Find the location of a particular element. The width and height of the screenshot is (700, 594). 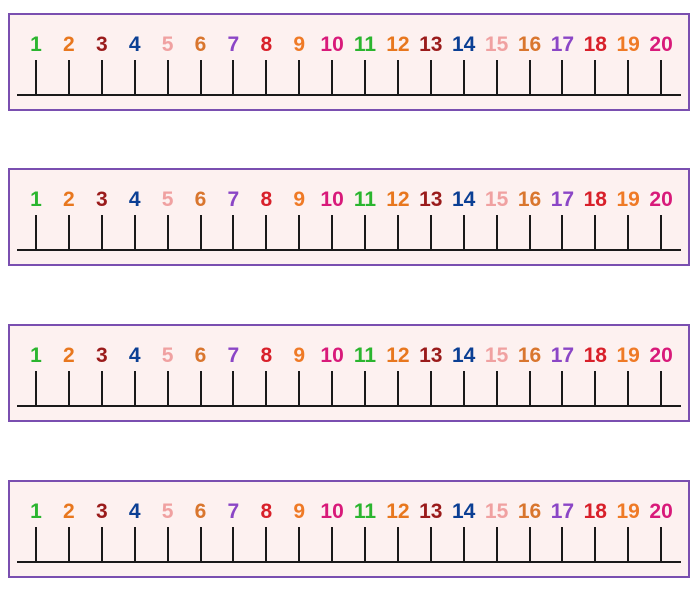

number-label: 5 is located at coordinates (167, 355).